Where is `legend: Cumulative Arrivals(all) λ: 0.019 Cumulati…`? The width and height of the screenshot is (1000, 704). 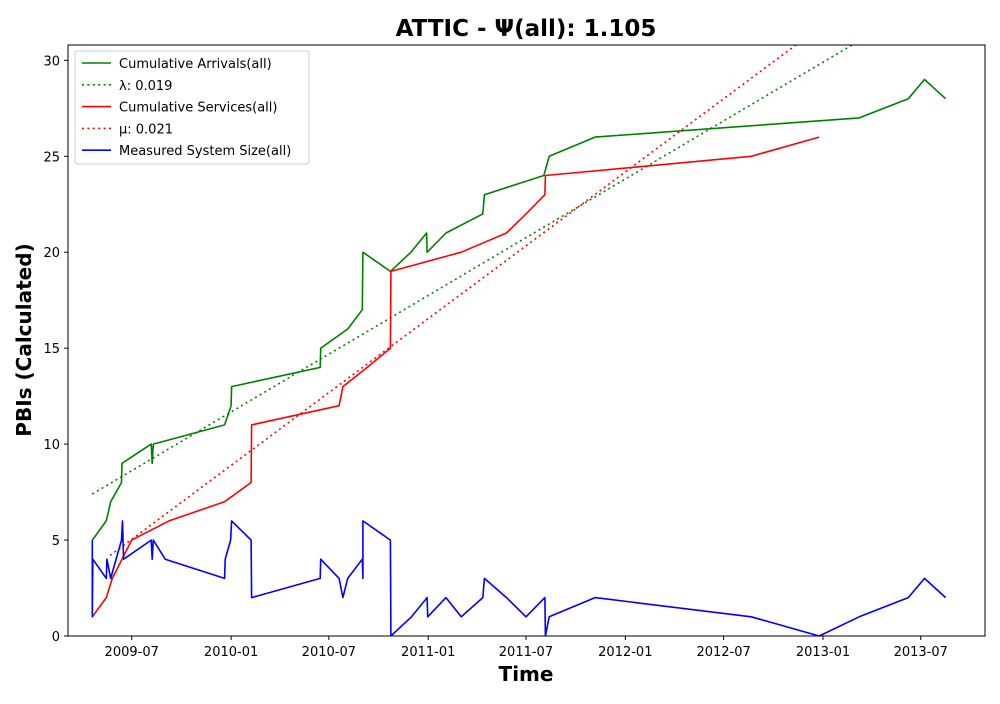 legend: Cumulative Arrivals(all) λ: 0.019 Cumulati… is located at coordinates (192, 107).